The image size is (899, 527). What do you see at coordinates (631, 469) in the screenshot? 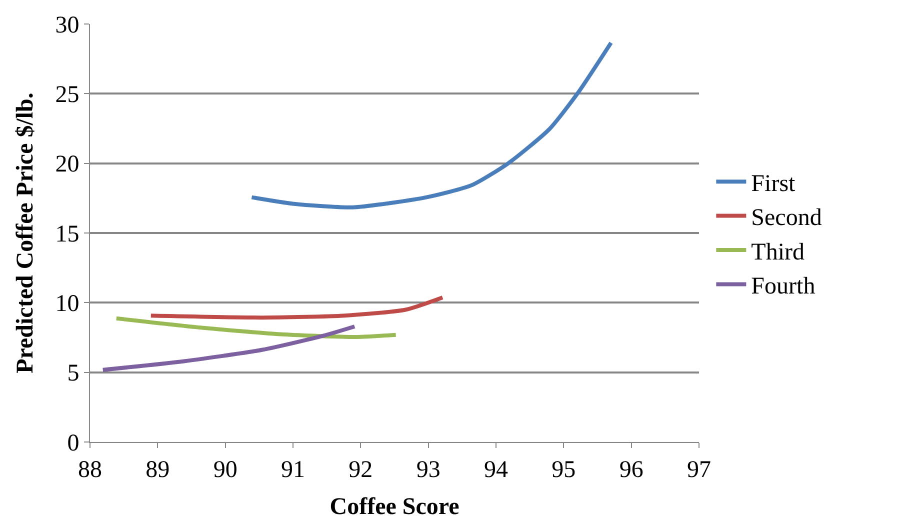
I see `x-tick-label: 96` at bounding box center [631, 469].